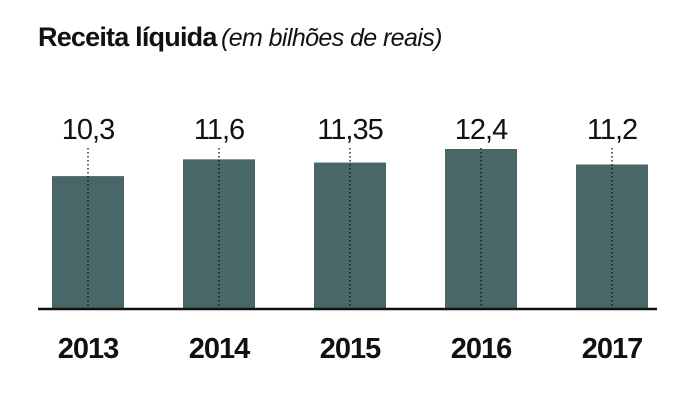  What do you see at coordinates (88, 242) in the screenshot?
I see `bar-2013` at bounding box center [88, 242].